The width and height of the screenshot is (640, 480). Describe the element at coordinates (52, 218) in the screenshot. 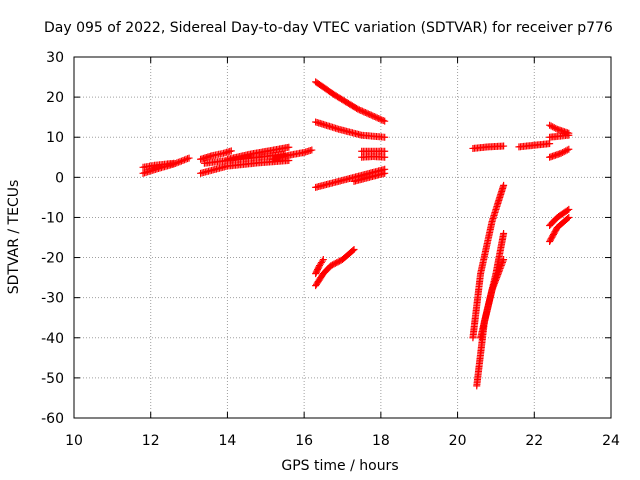

I see `y-tick-label: -10` at that location.